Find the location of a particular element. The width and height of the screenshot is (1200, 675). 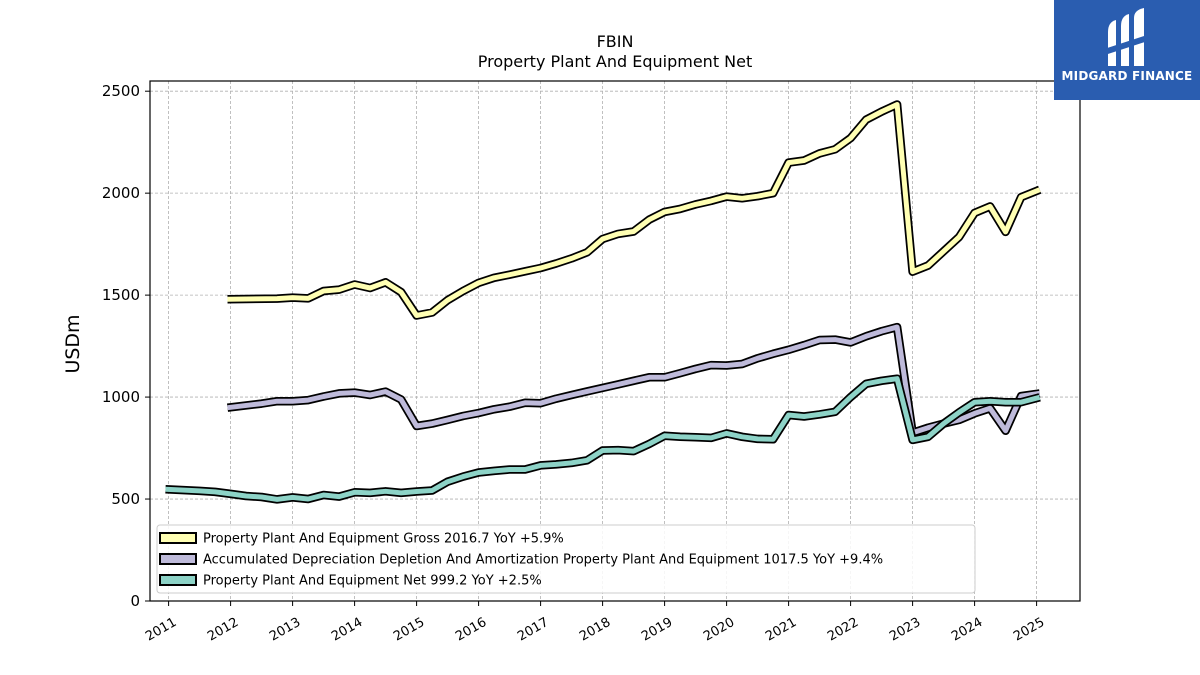

legend-box is located at coordinates (566, 559).